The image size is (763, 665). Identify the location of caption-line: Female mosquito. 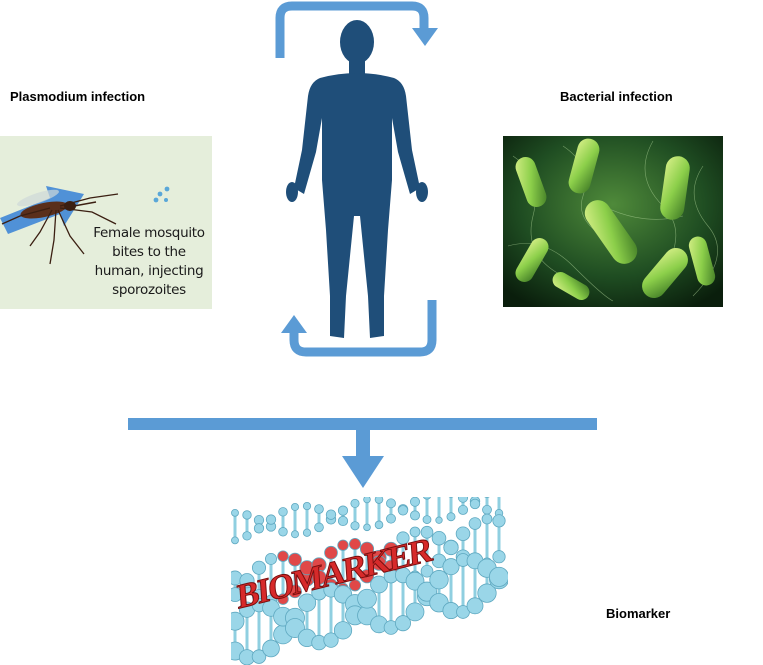
(149, 233).